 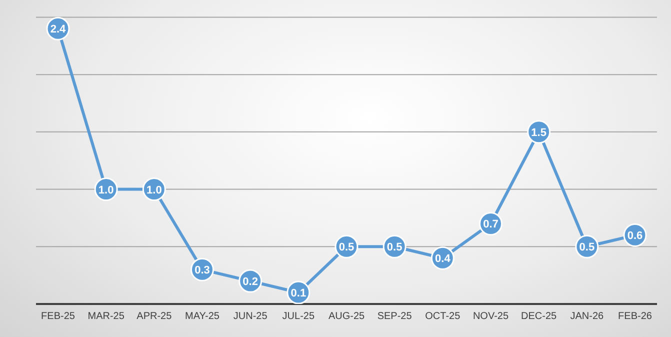 What do you see at coordinates (394, 316) in the screenshot?
I see `x-tick-label: SEP-25` at bounding box center [394, 316].